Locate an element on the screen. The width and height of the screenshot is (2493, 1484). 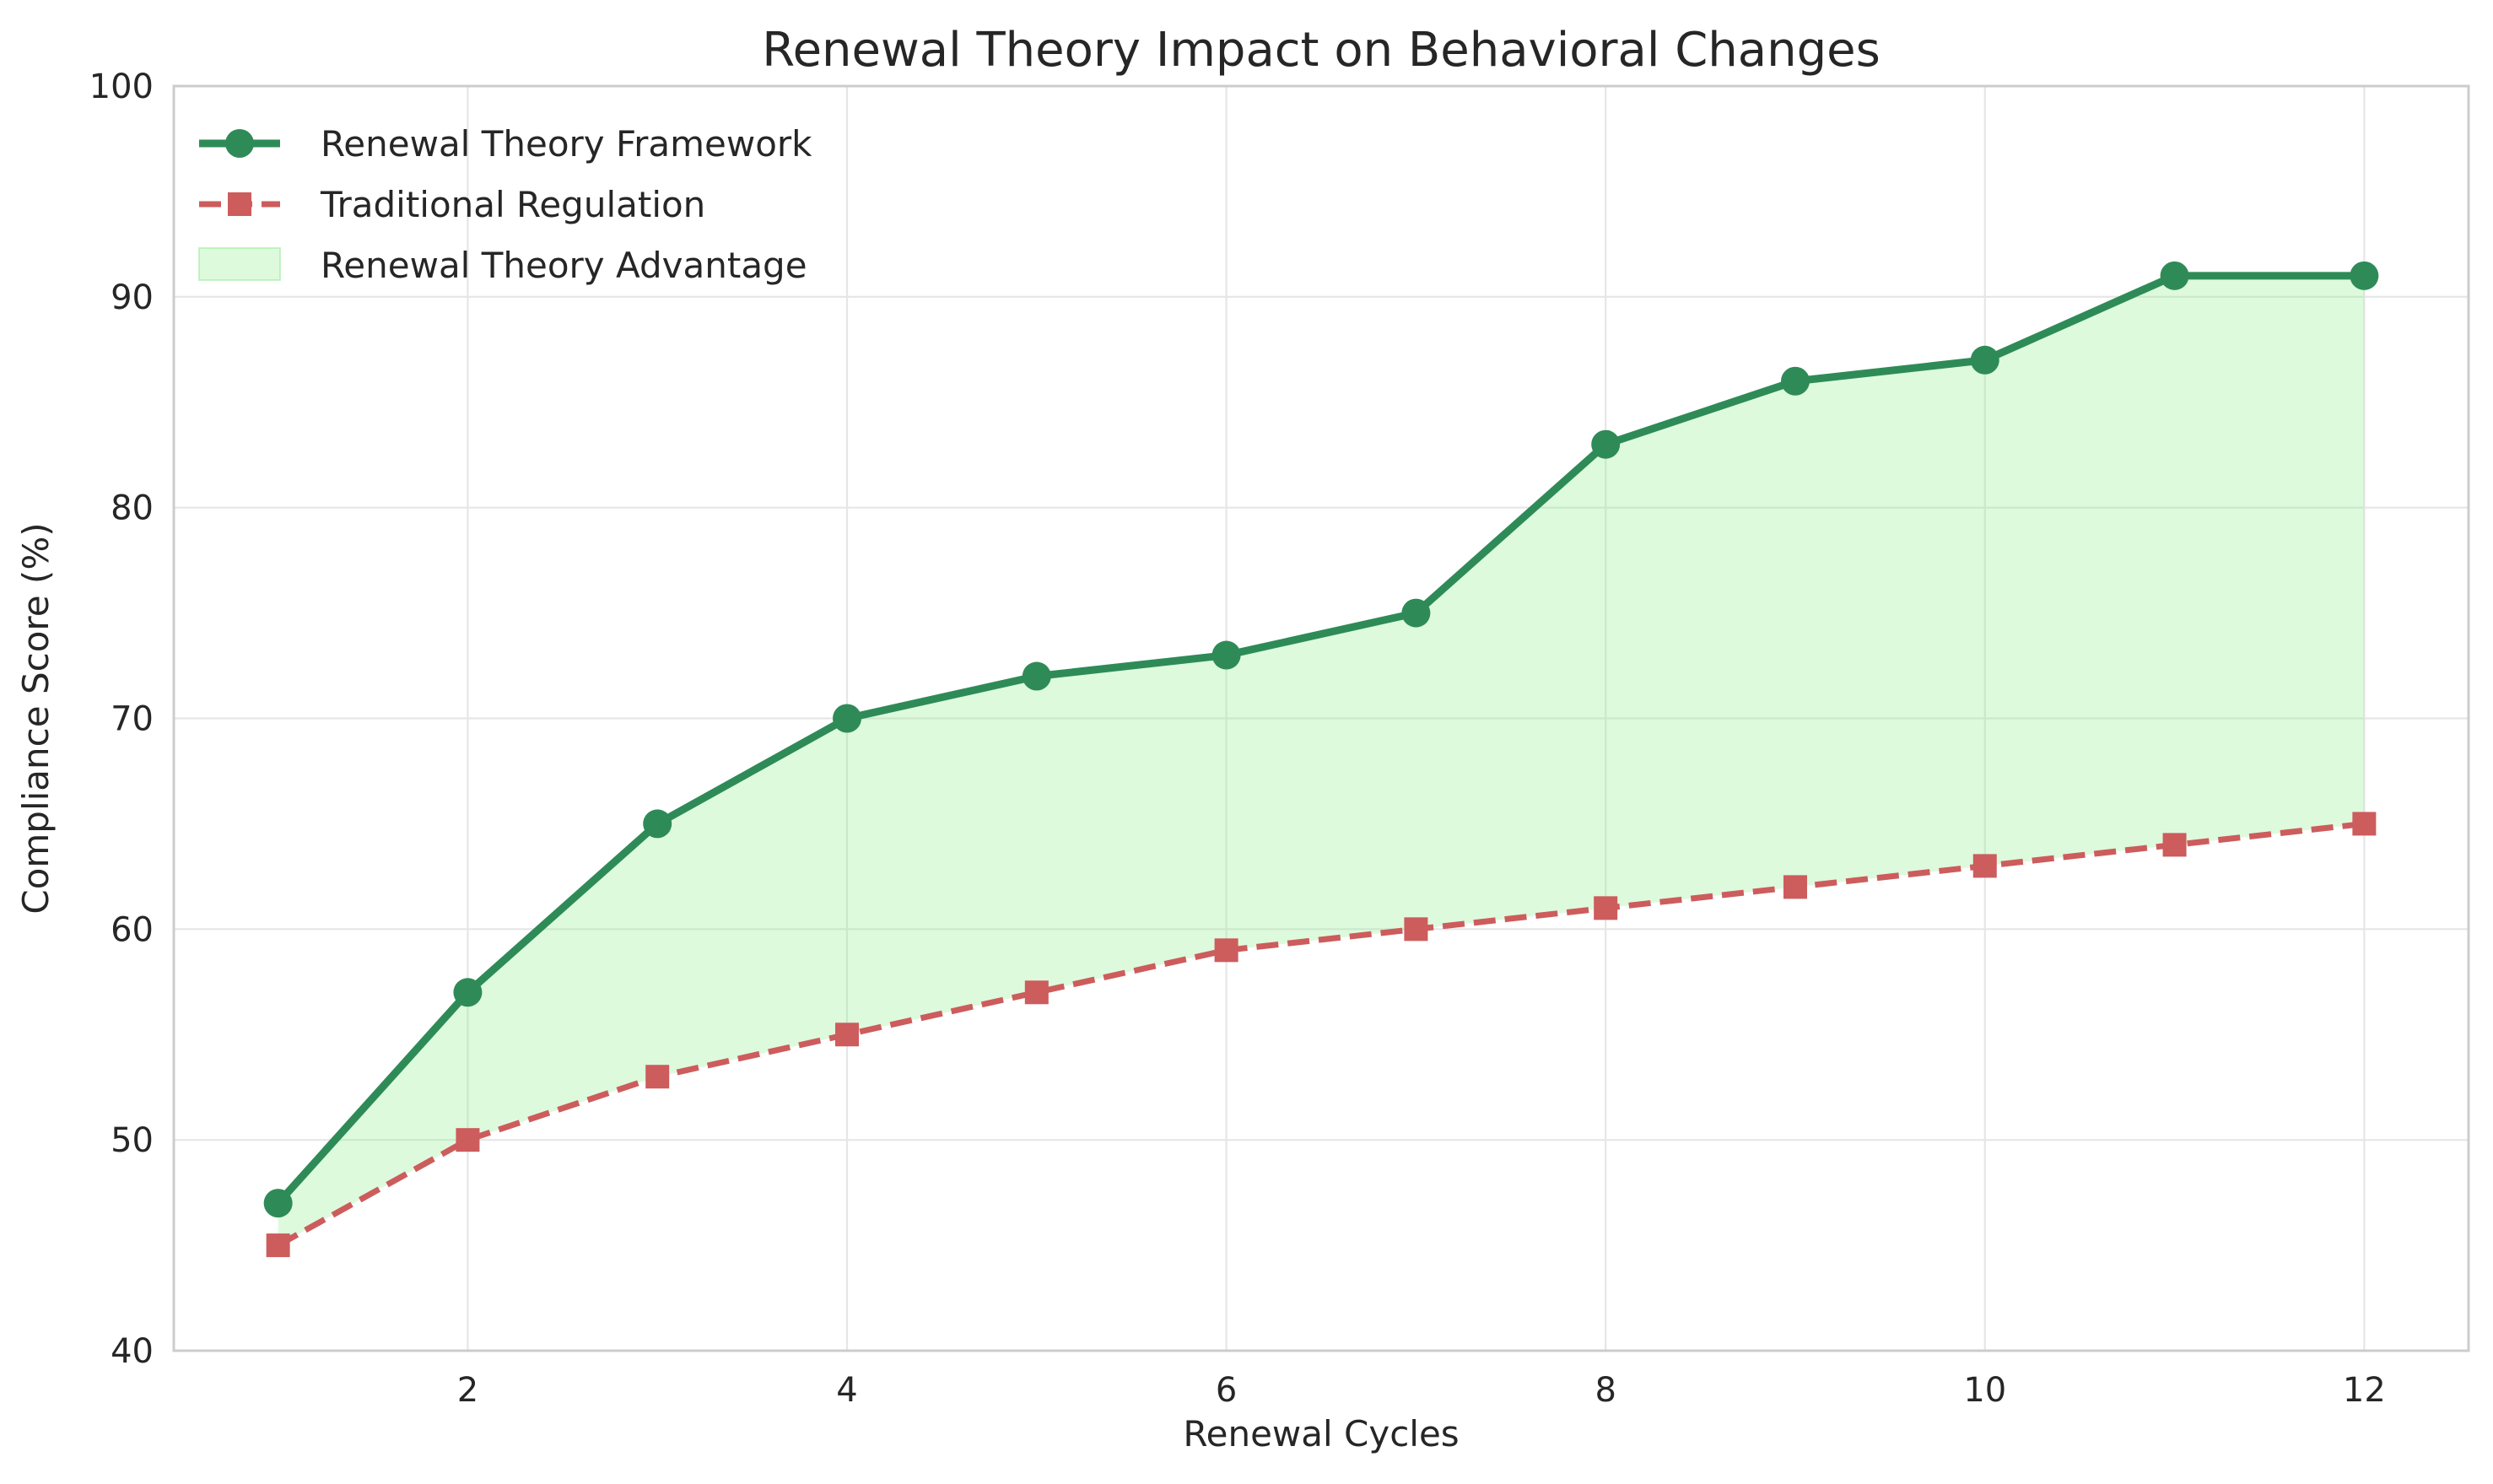
y-axis-label: Compliance Score (%) is located at coordinates (36, 718).